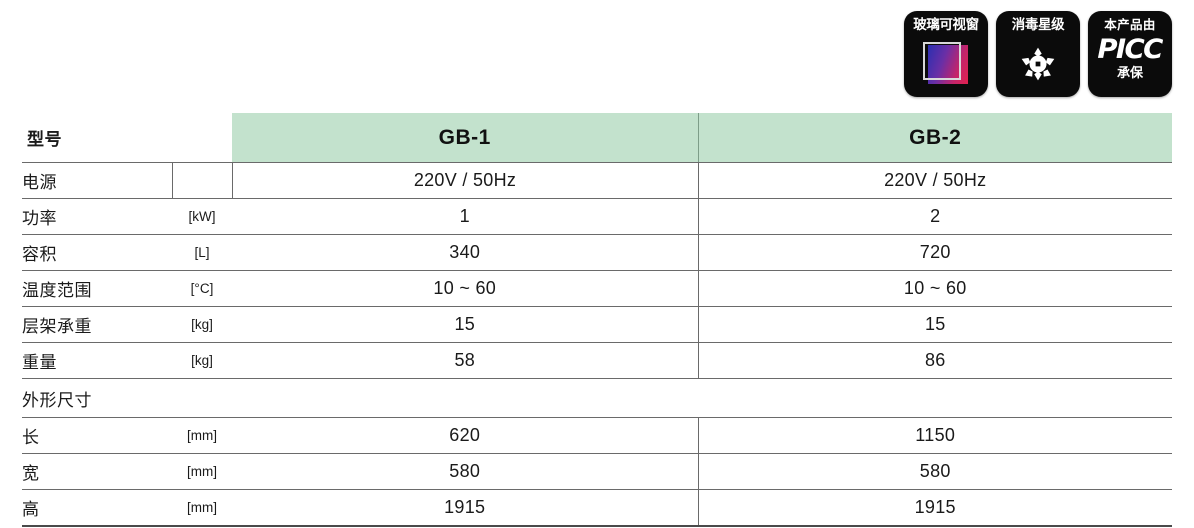 This screenshot has width=1194, height=528. I want to click on gradient-window-pane, so click(948, 64).